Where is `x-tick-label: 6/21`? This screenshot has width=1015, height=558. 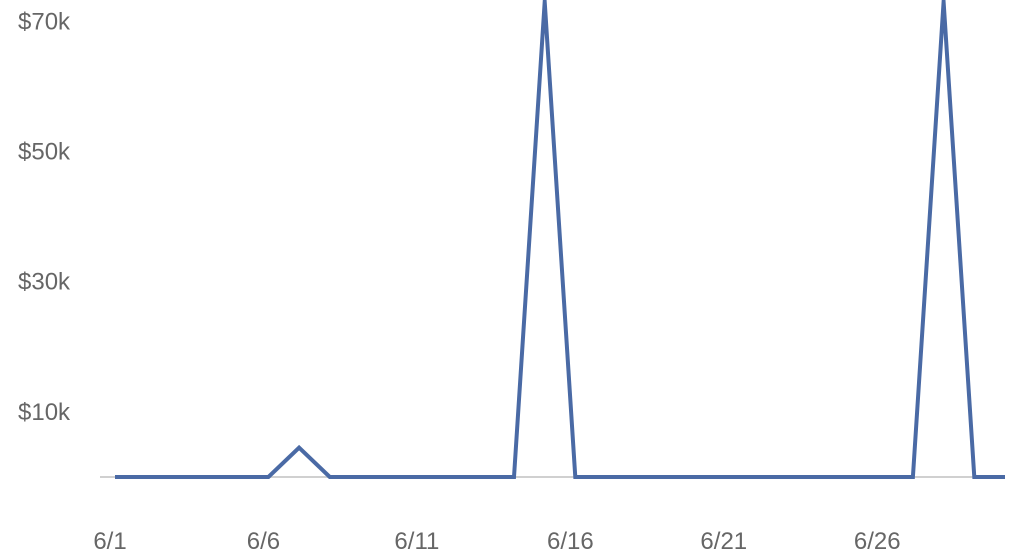 x-tick-label: 6/21 is located at coordinates (723, 541).